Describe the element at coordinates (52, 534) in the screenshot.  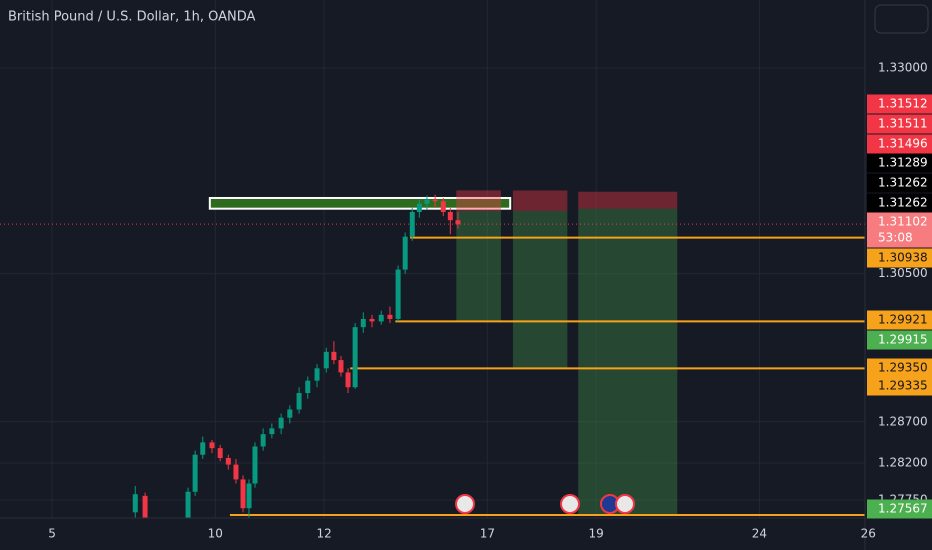
I see `x-tick-label: 5` at that location.